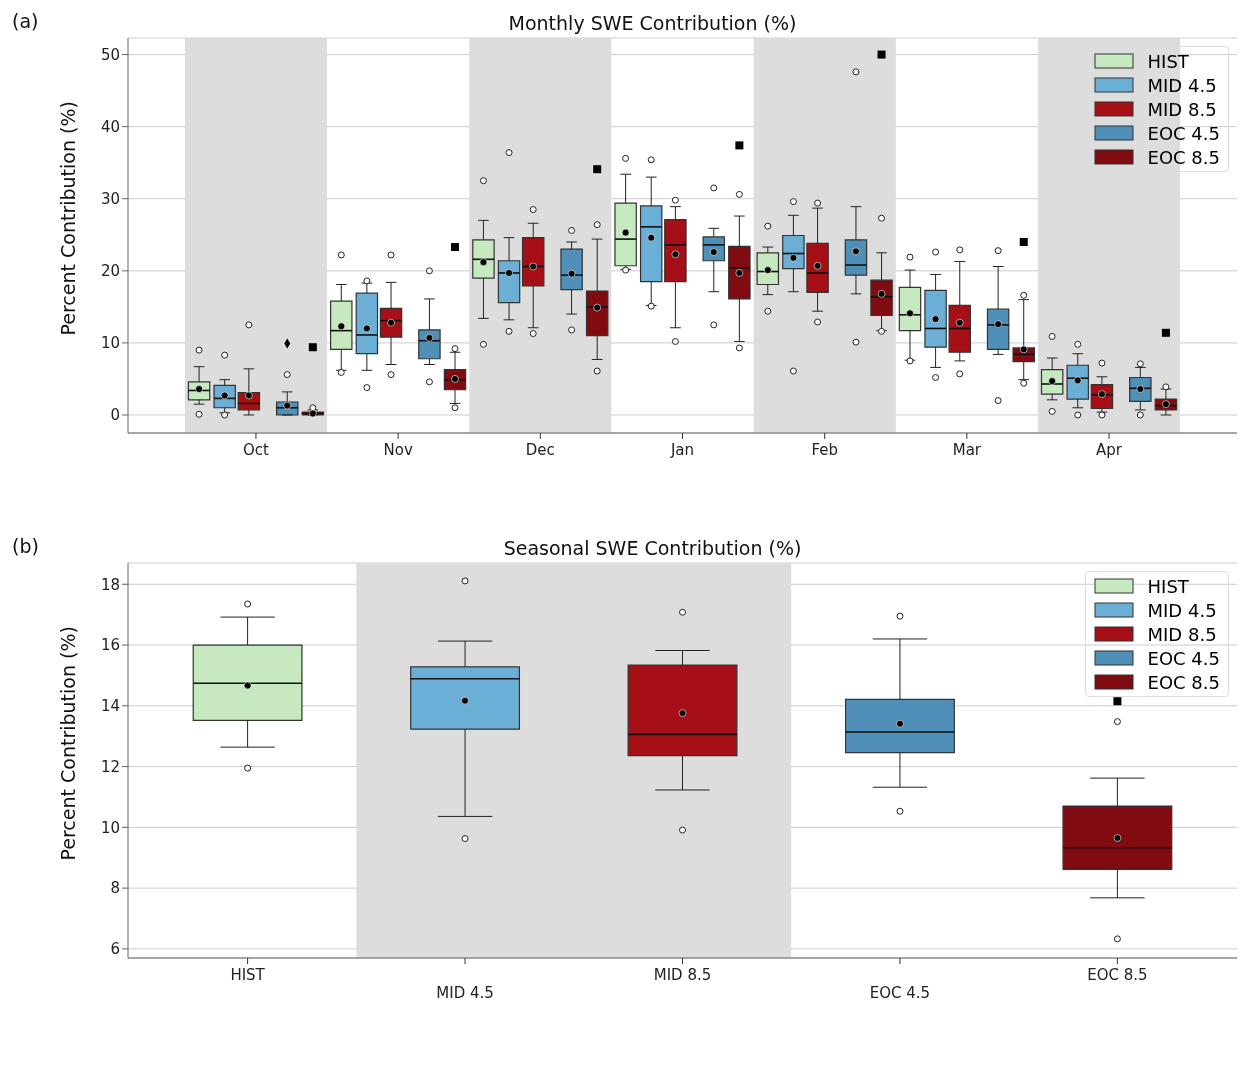  I want to click on x-tick-label: Jan, so click(682, 450).